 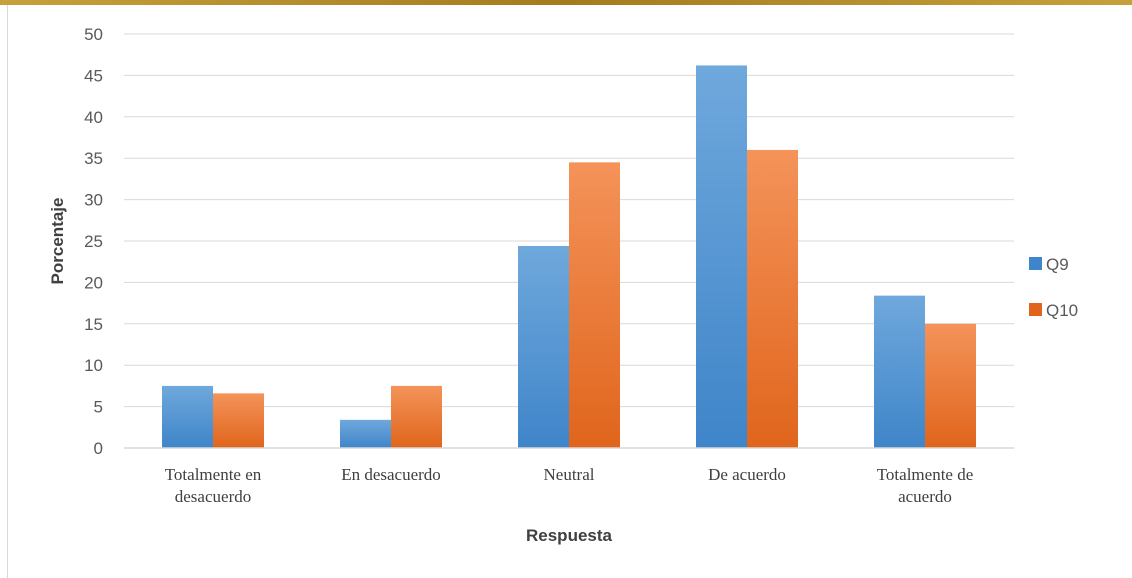 I want to click on y-tick-label: 40, so click(x=93, y=117).